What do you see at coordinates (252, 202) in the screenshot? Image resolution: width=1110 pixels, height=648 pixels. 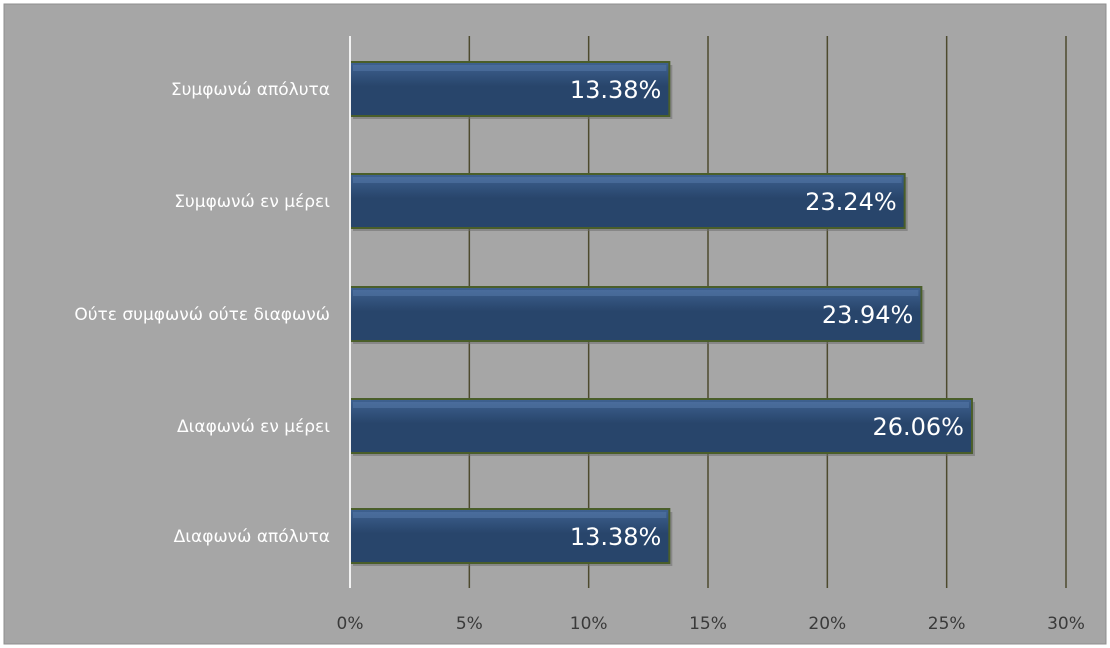 I see `category-label: Συμφωνώ εν μέρει` at bounding box center [252, 202].